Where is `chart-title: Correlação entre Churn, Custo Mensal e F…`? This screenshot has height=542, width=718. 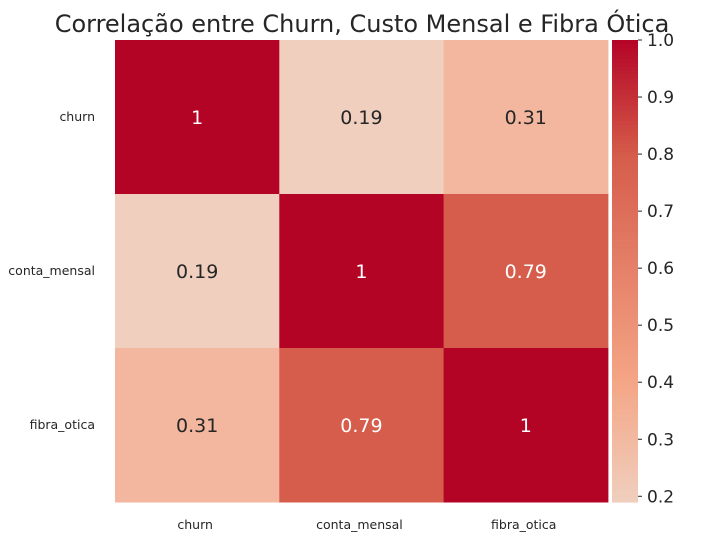 chart-title: Correlação entre Churn, Custo Mensal e F… is located at coordinates (362, 23).